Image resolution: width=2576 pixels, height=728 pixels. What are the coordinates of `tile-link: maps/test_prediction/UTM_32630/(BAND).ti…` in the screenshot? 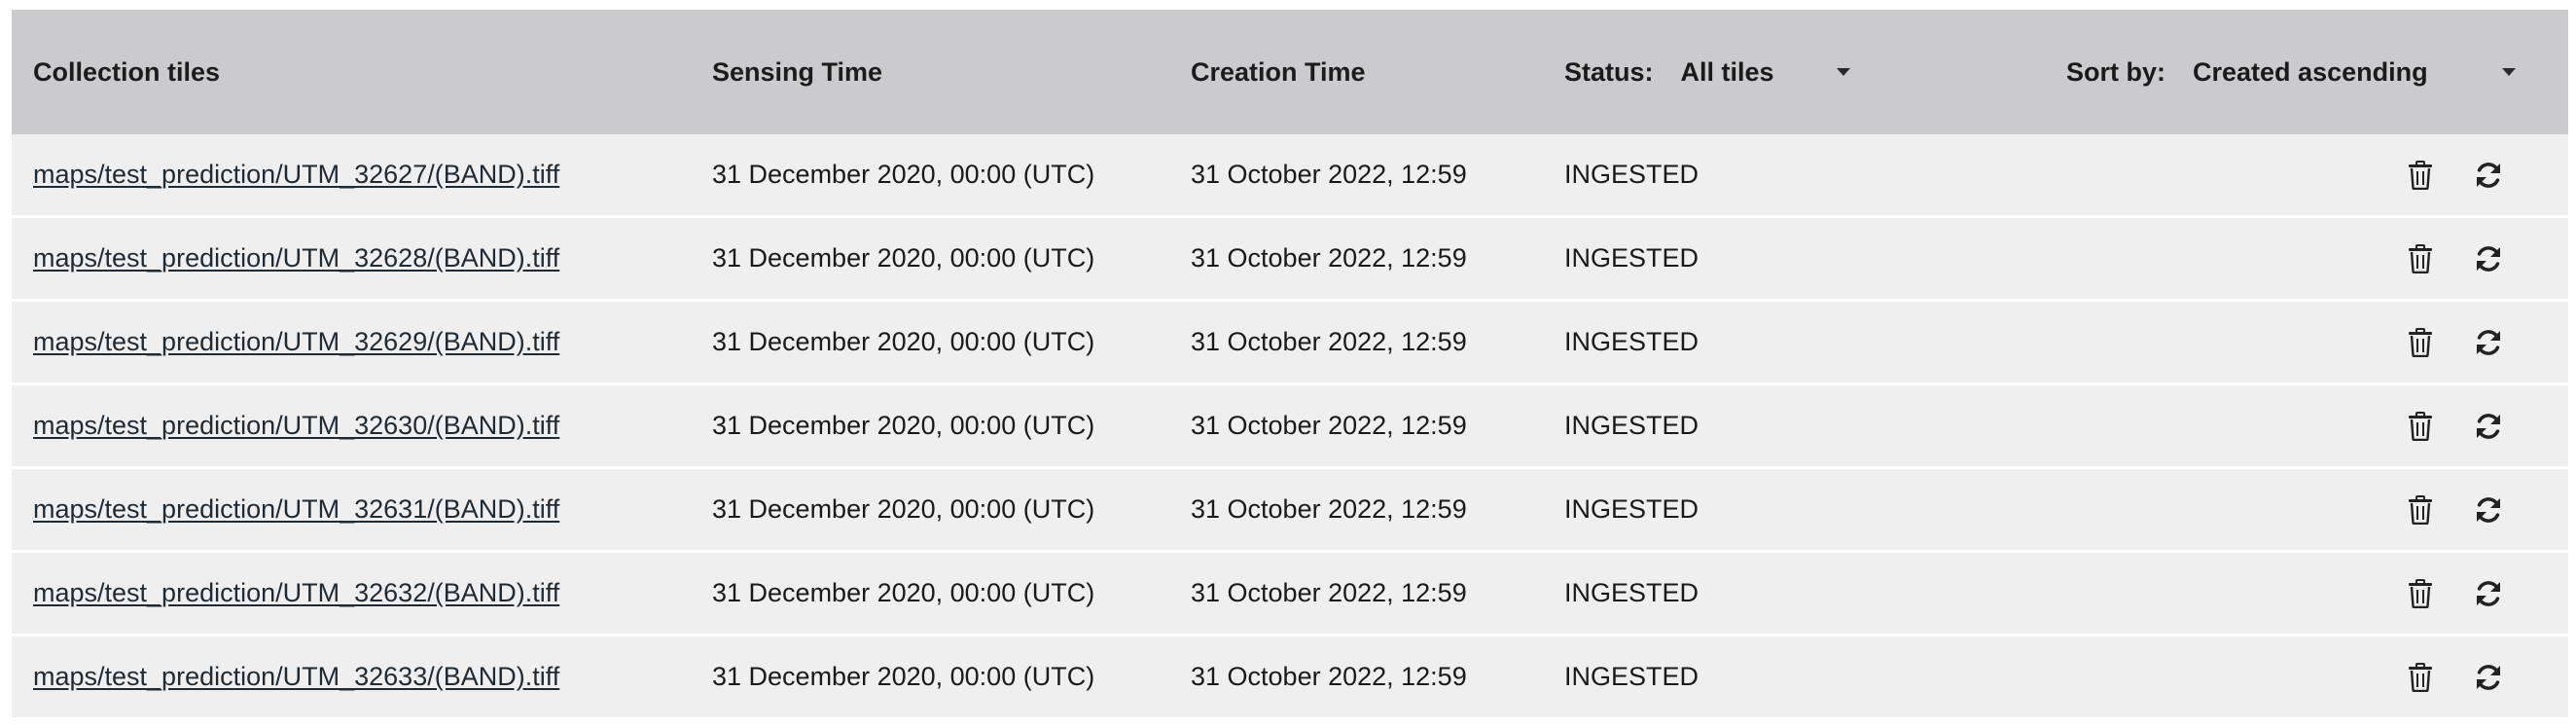 It's located at (296, 425).